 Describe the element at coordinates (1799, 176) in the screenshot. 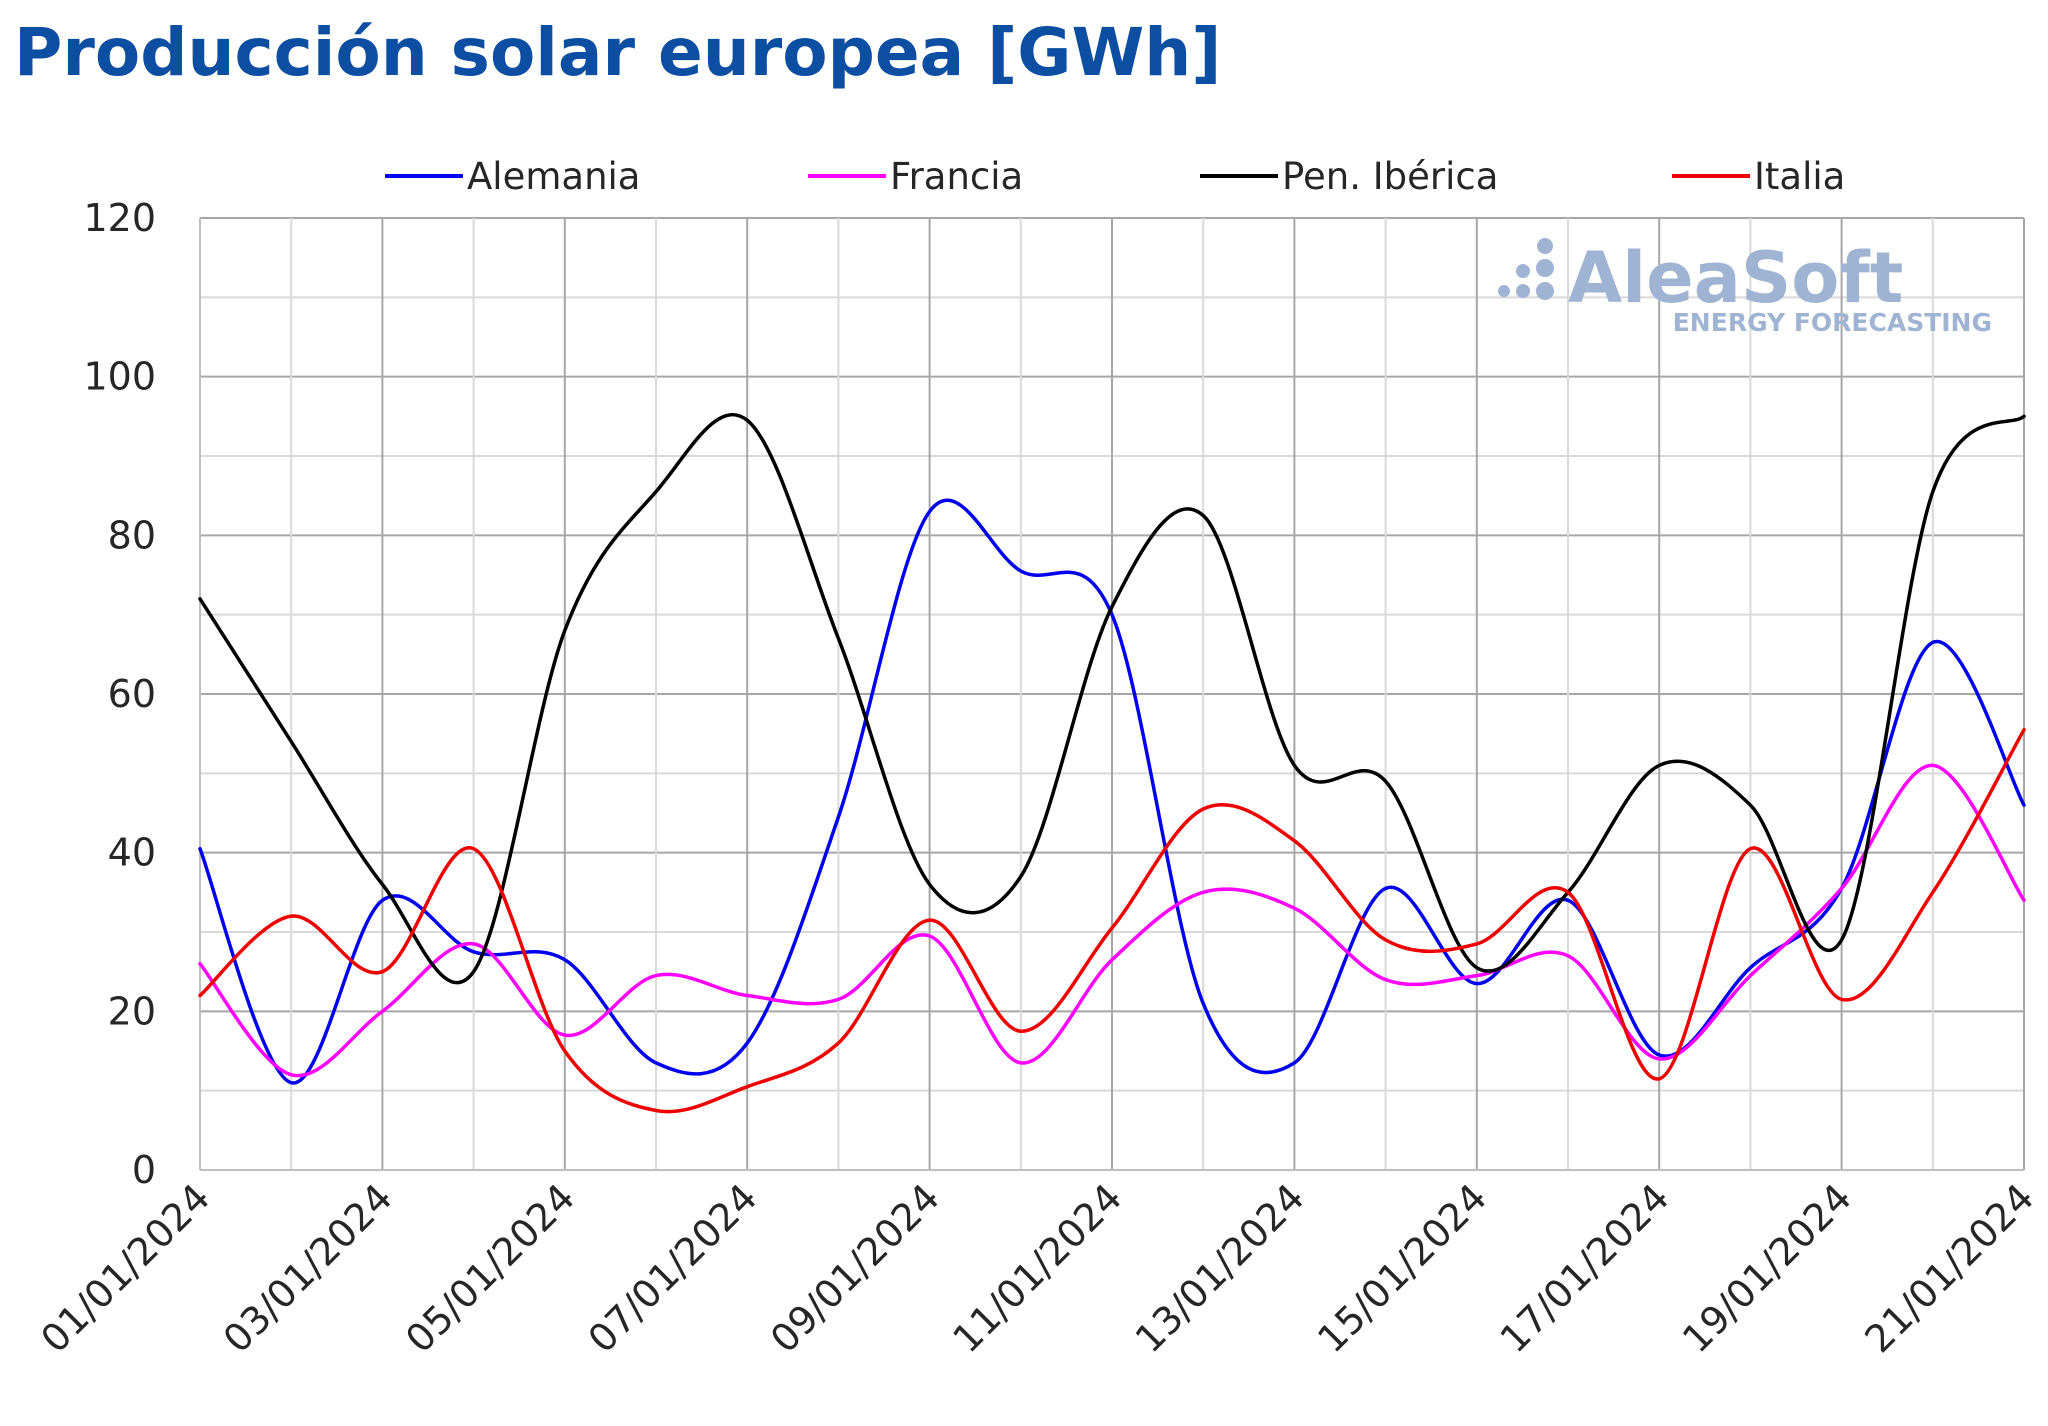

I see `legend-label: Italia` at that location.